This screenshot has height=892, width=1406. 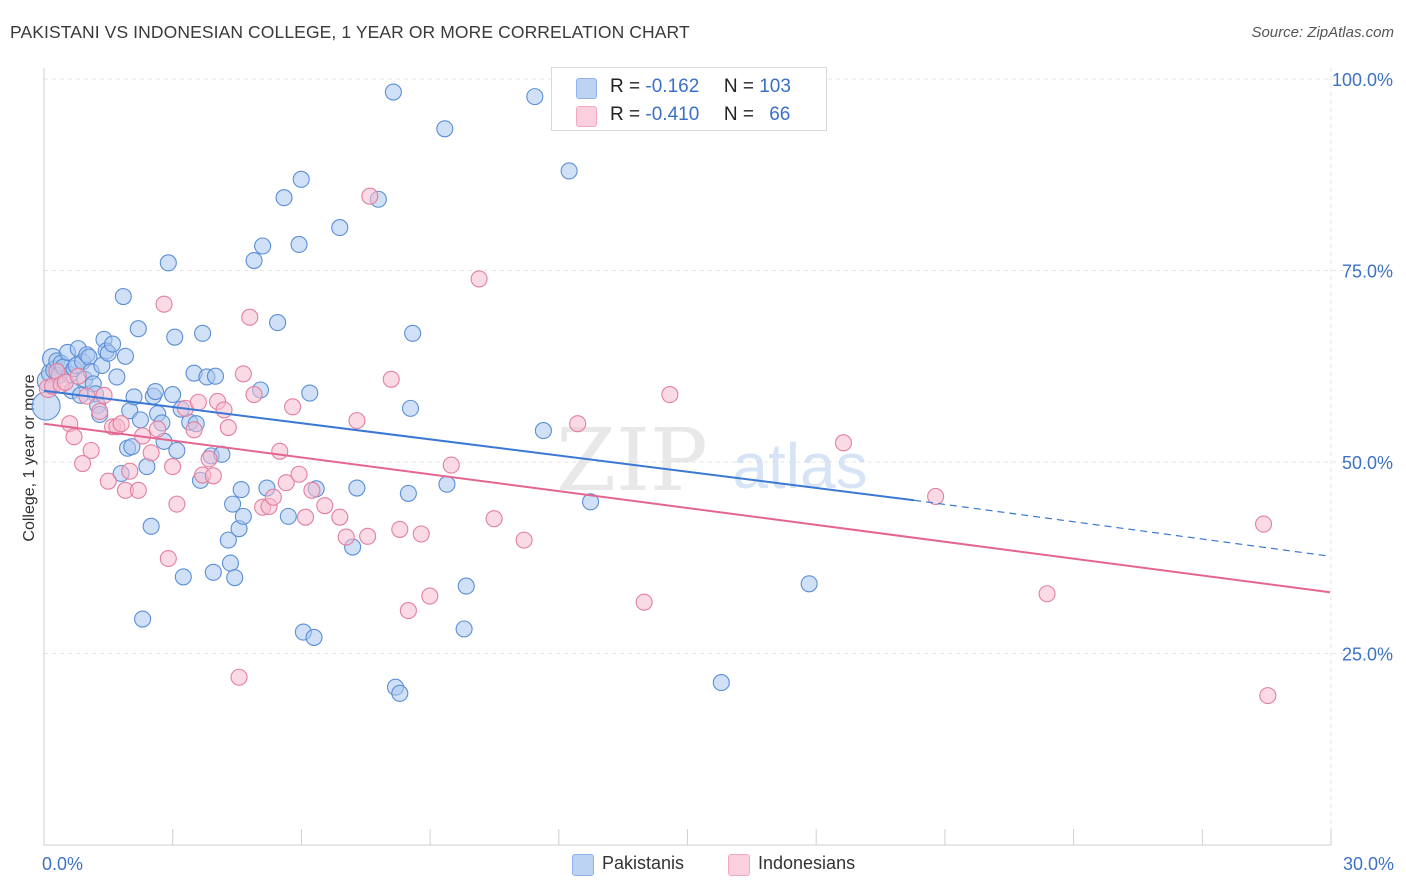 I want to click on pakistanis-trend-line, so click(x=479, y=445).